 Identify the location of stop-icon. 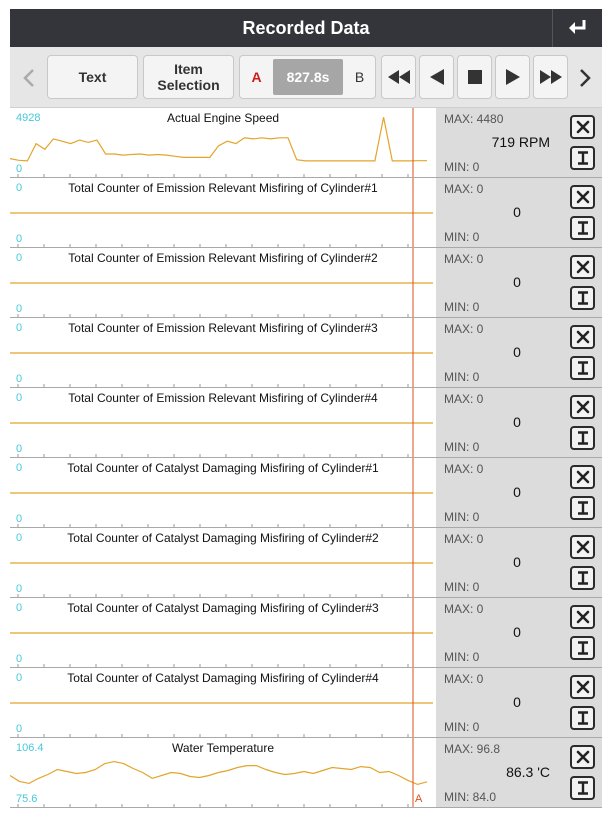
(474, 77).